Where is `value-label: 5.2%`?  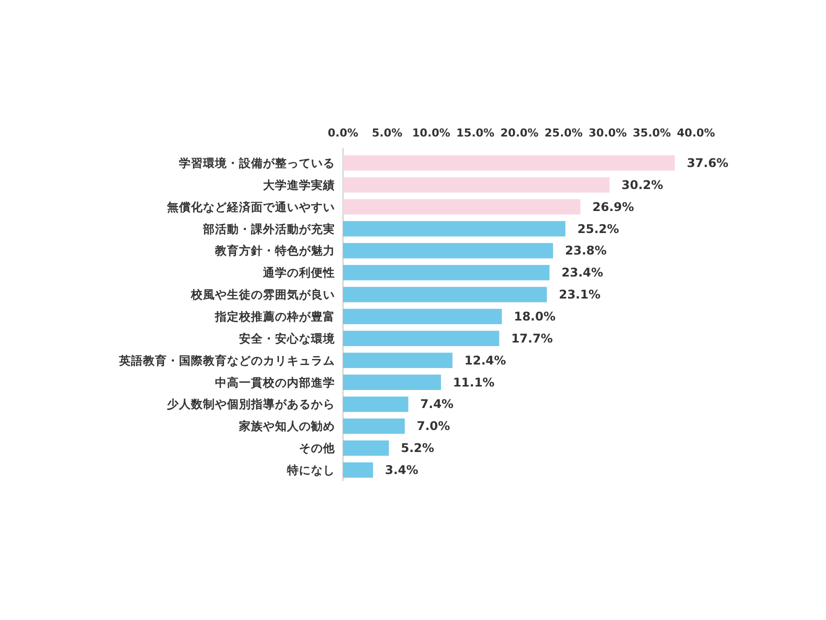 value-label: 5.2% is located at coordinates (417, 448).